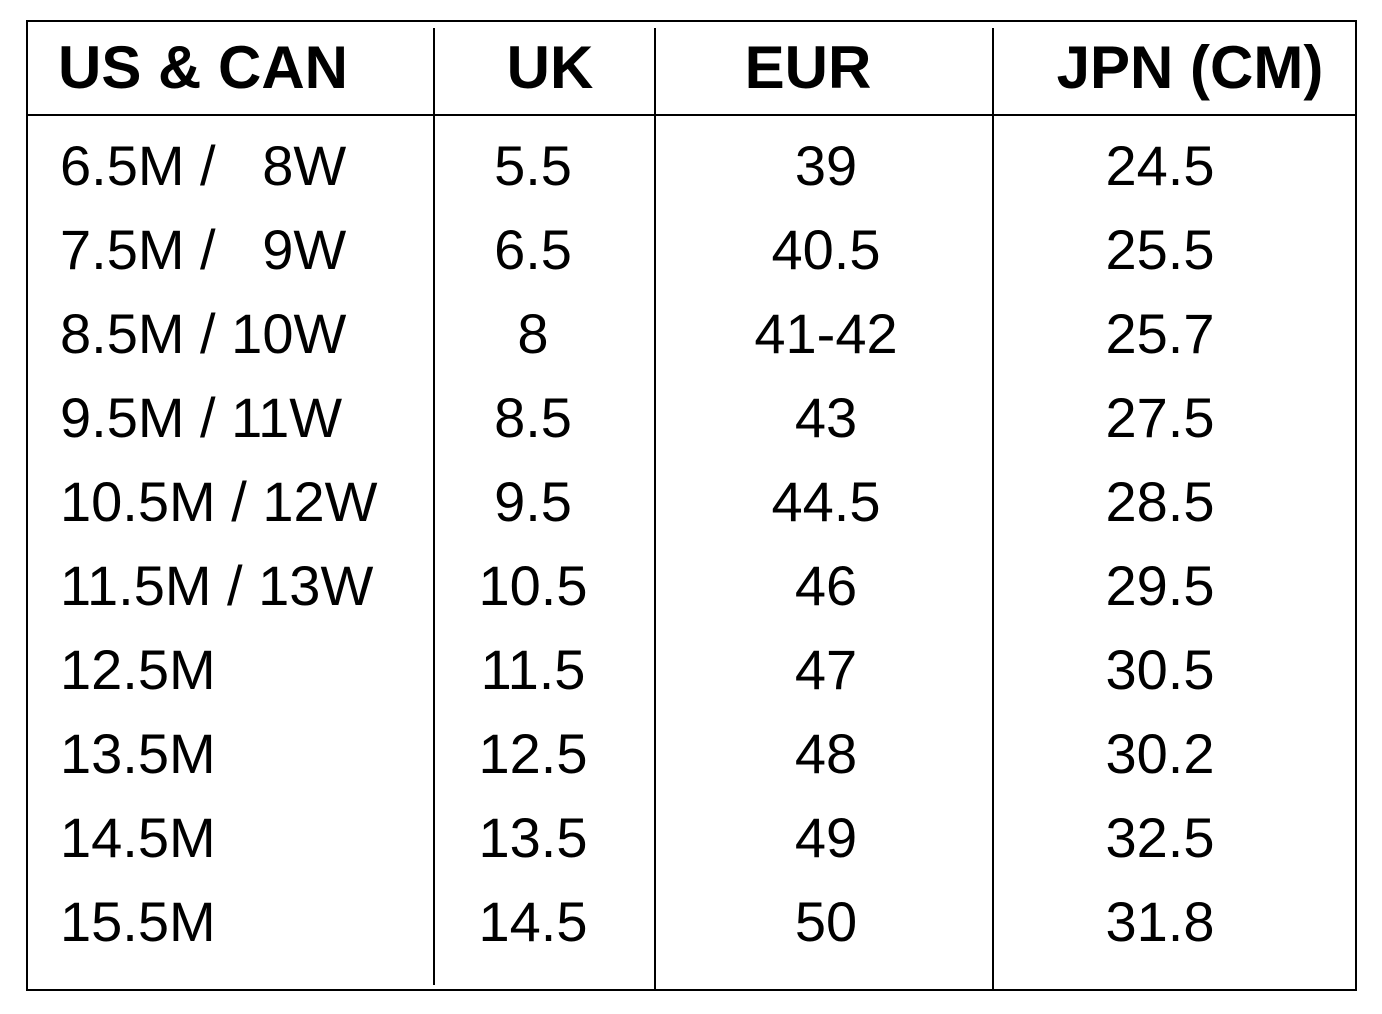 This screenshot has height=1014, width=1382. I want to click on table-cell: 46, so click(826, 585).